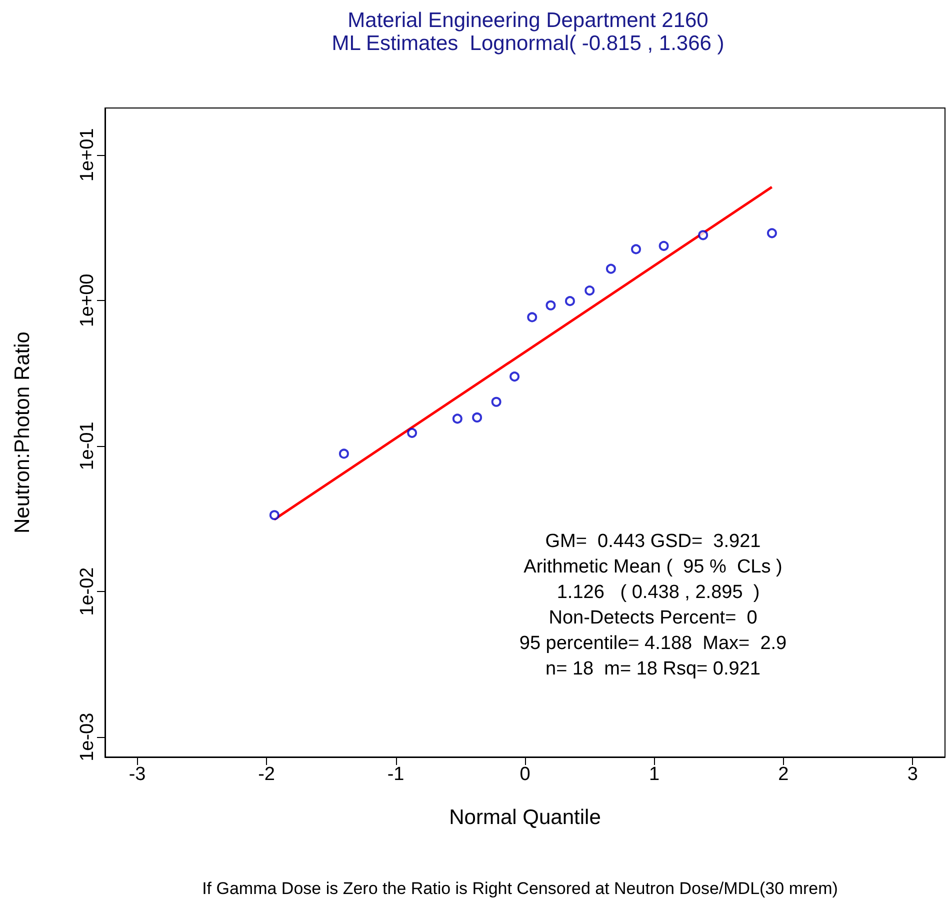  What do you see at coordinates (87, 301) in the screenshot?
I see `y-tick-label: 1e+00` at bounding box center [87, 301].